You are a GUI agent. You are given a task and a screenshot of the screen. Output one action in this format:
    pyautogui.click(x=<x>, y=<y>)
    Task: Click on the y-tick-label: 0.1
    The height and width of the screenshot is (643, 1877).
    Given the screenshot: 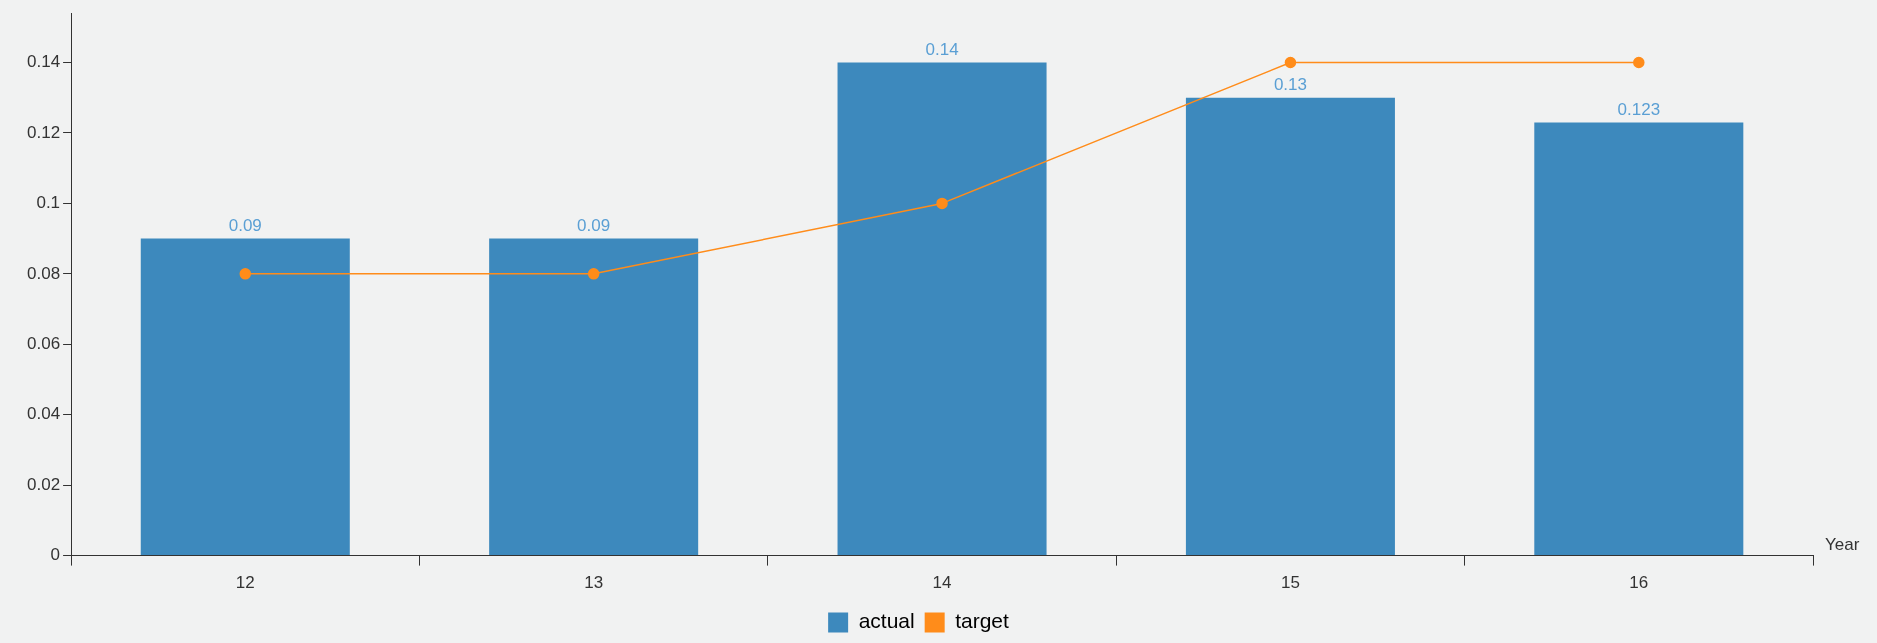 What is the action you would take?
    pyautogui.click(x=48, y=203)
    